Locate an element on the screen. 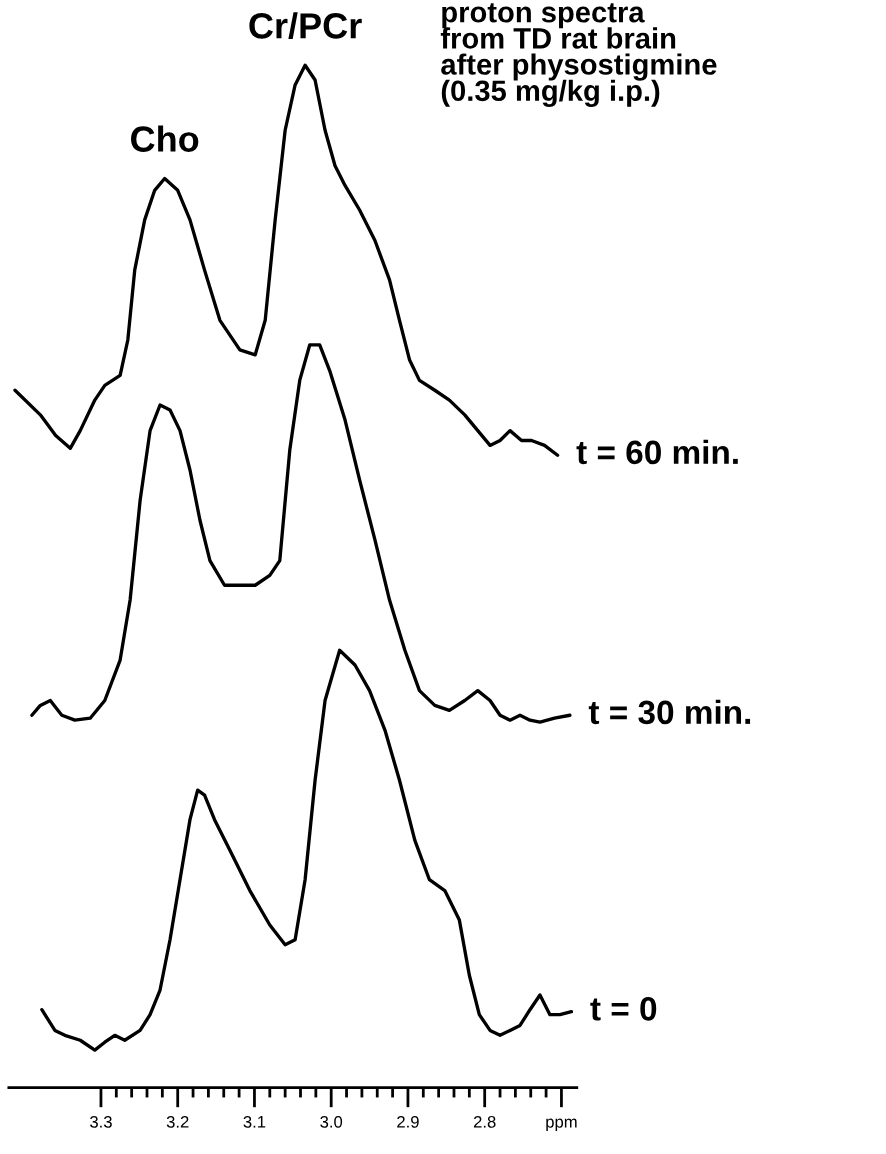  x-tick-label: 2.8 is located at coordinates (484, 1121).